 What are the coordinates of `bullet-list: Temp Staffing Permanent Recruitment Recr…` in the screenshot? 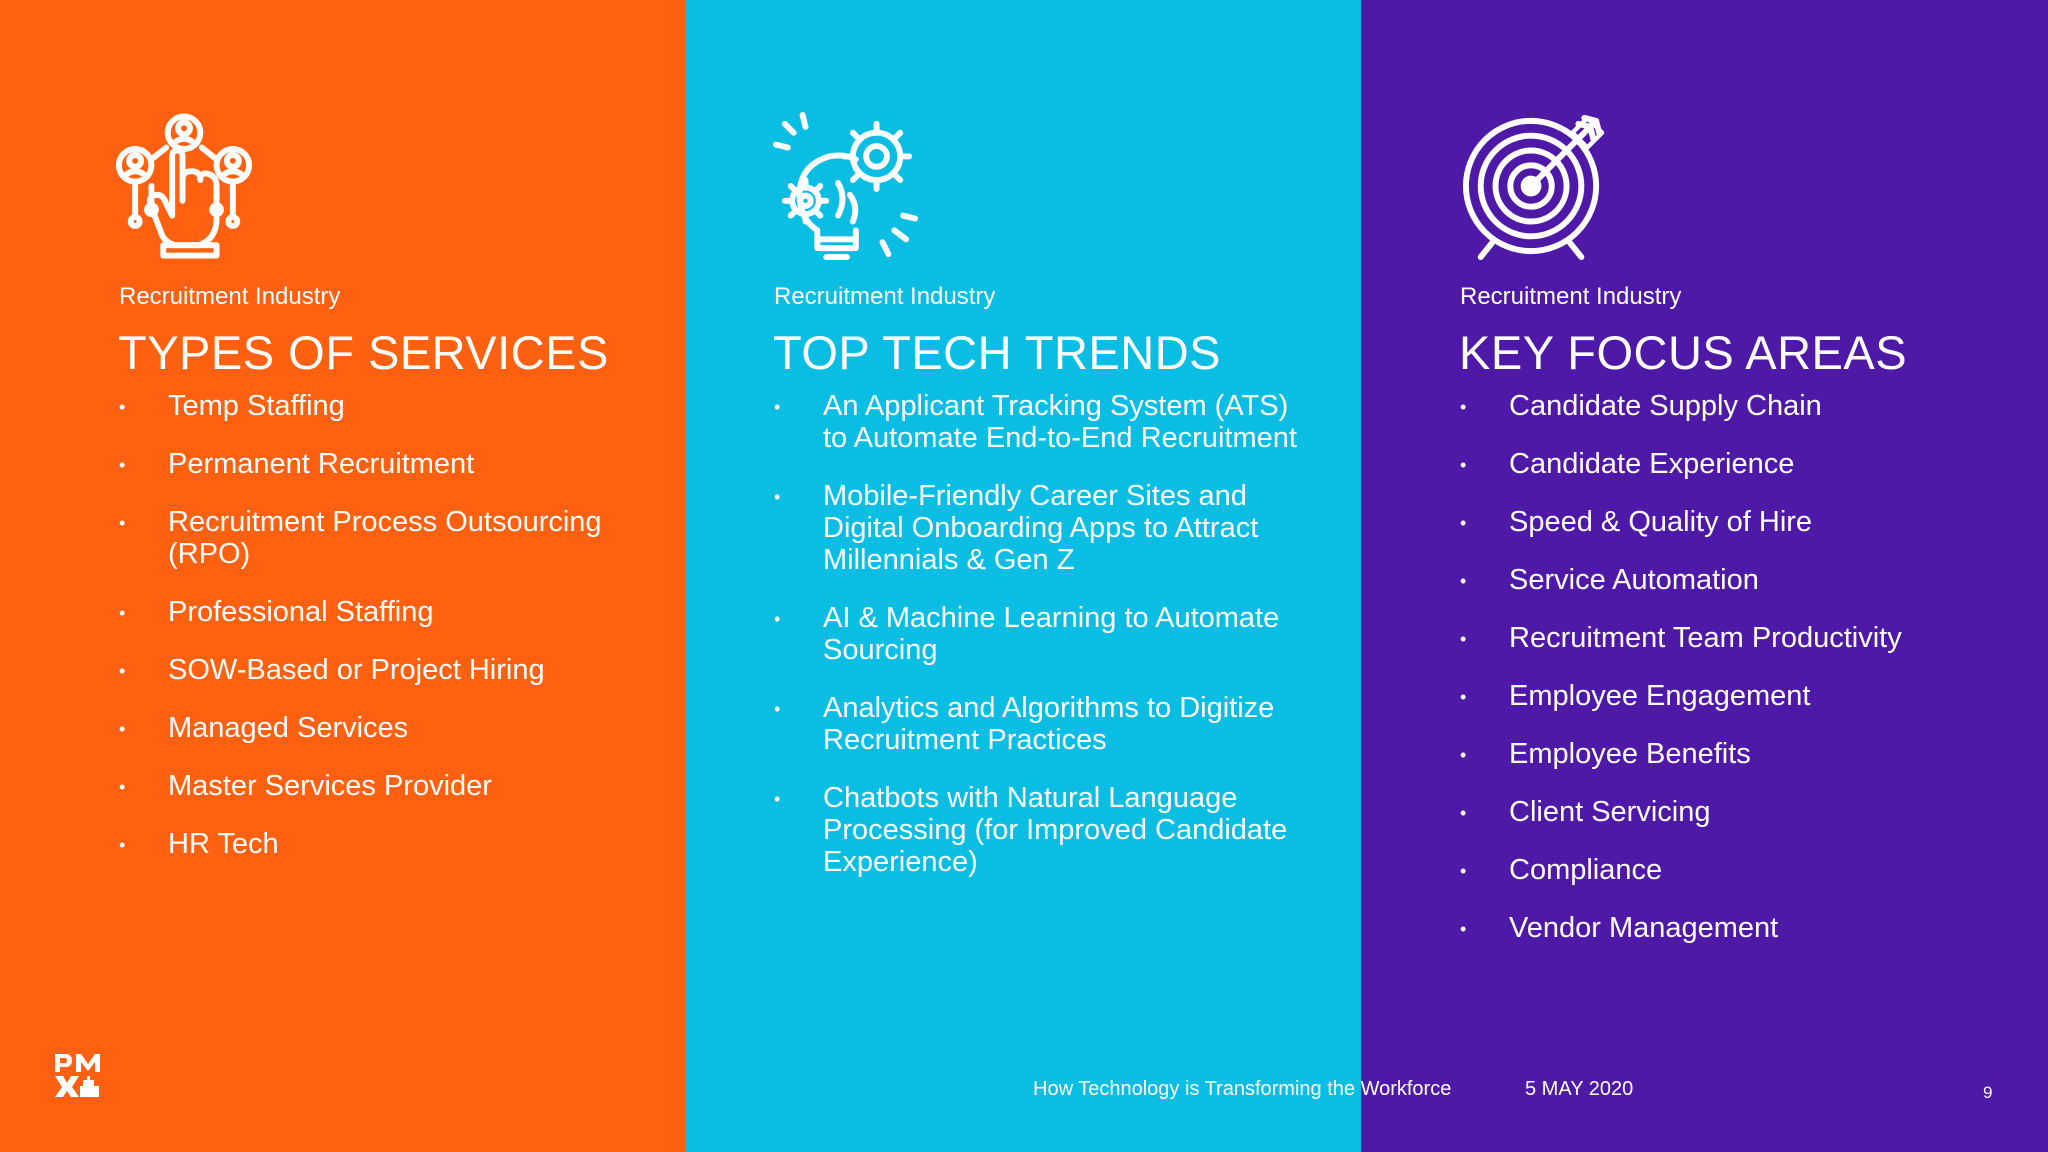 It's located at (389, 625).